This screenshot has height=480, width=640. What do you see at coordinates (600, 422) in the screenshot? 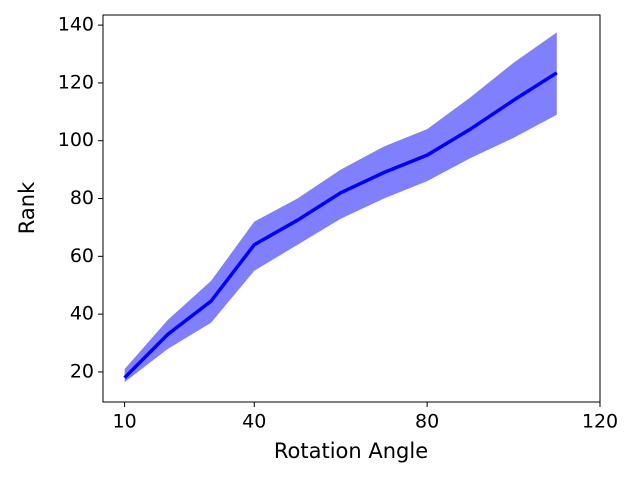
I see `x-tick-label: 120` at bounding box center [600, 422].